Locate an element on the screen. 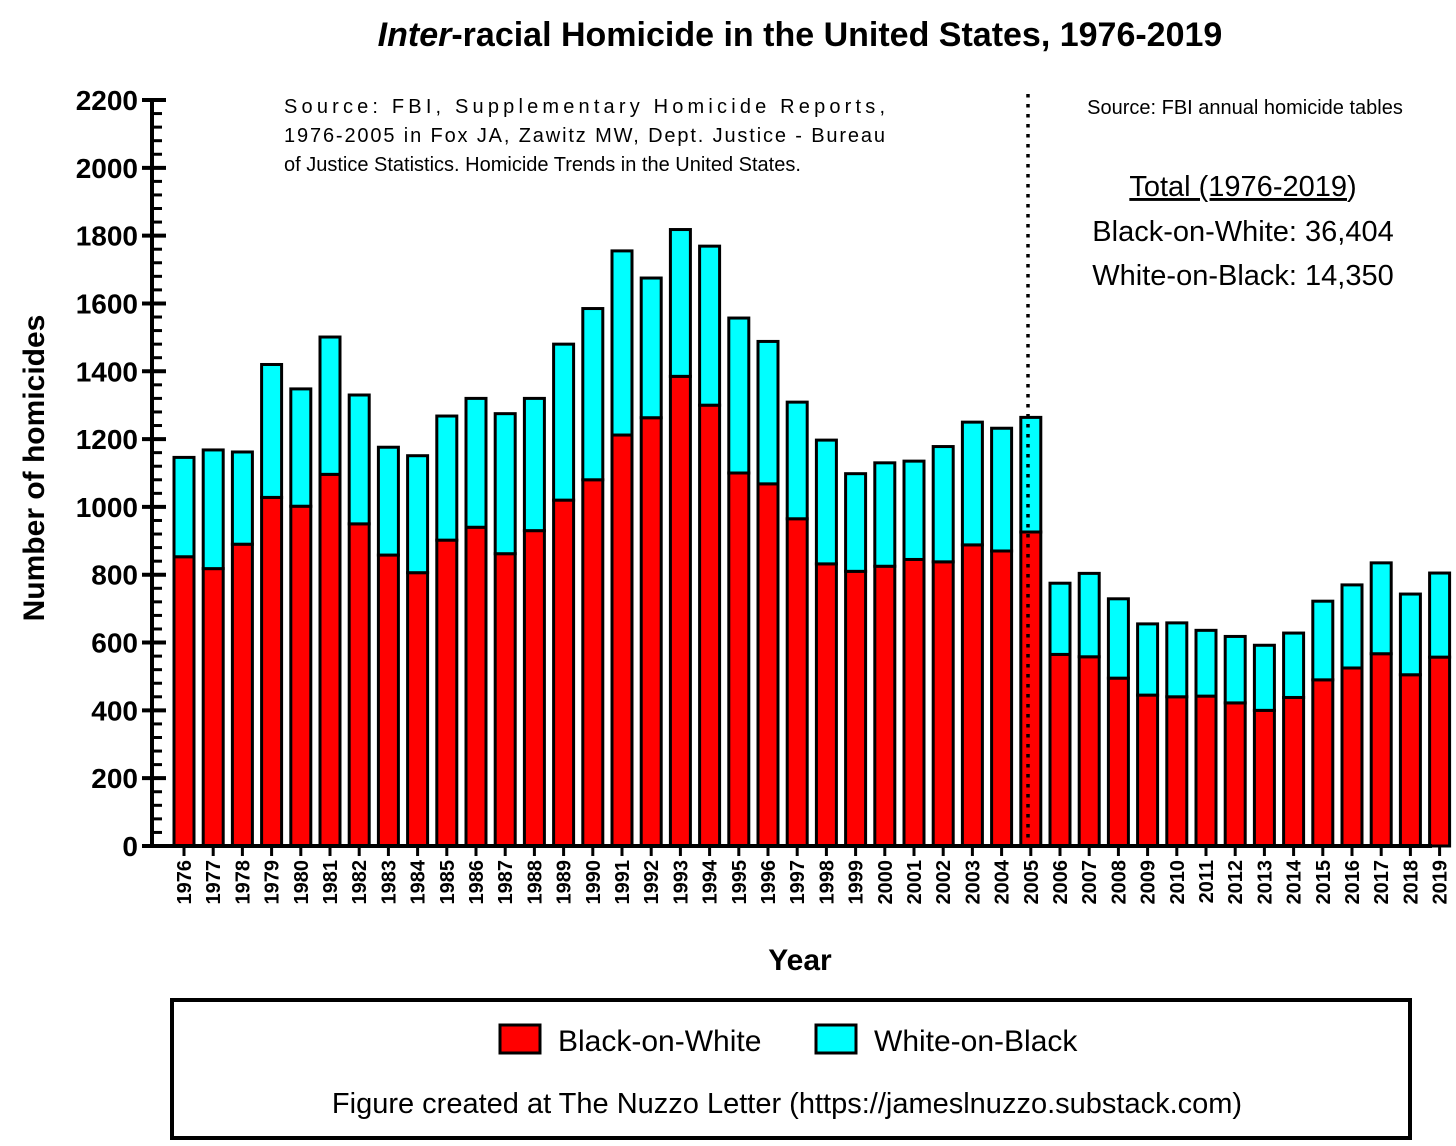  legend-box is located at coordinates (791, 1069).